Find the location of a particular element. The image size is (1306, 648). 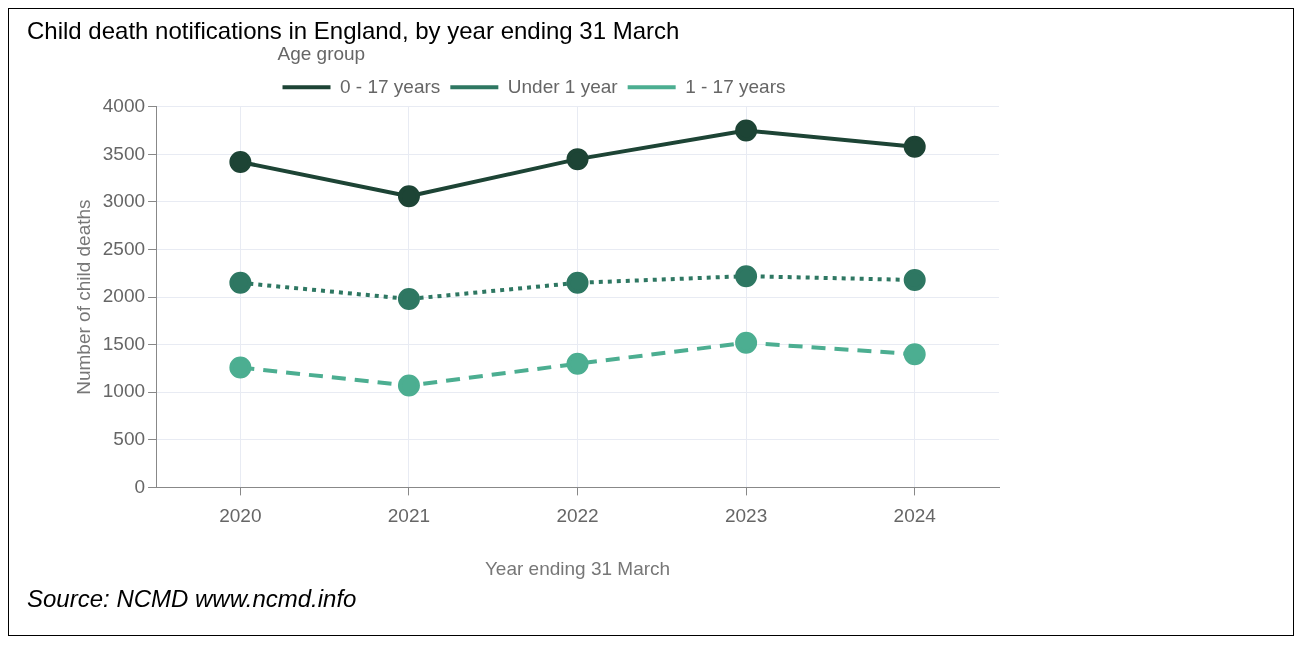

y-tick-label: 1000 is located at coordinates (124, 391).